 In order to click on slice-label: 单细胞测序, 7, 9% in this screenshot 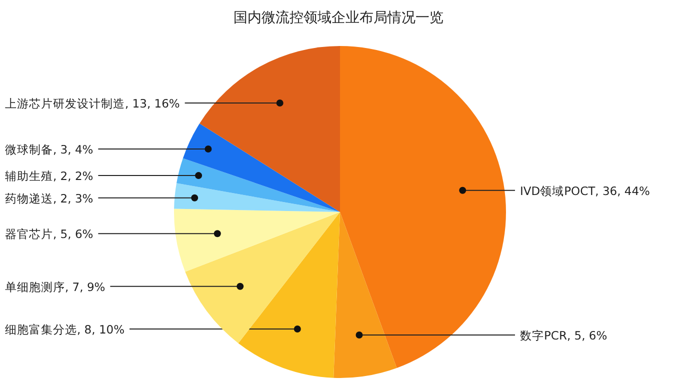, I will do `click(55, 287)`.